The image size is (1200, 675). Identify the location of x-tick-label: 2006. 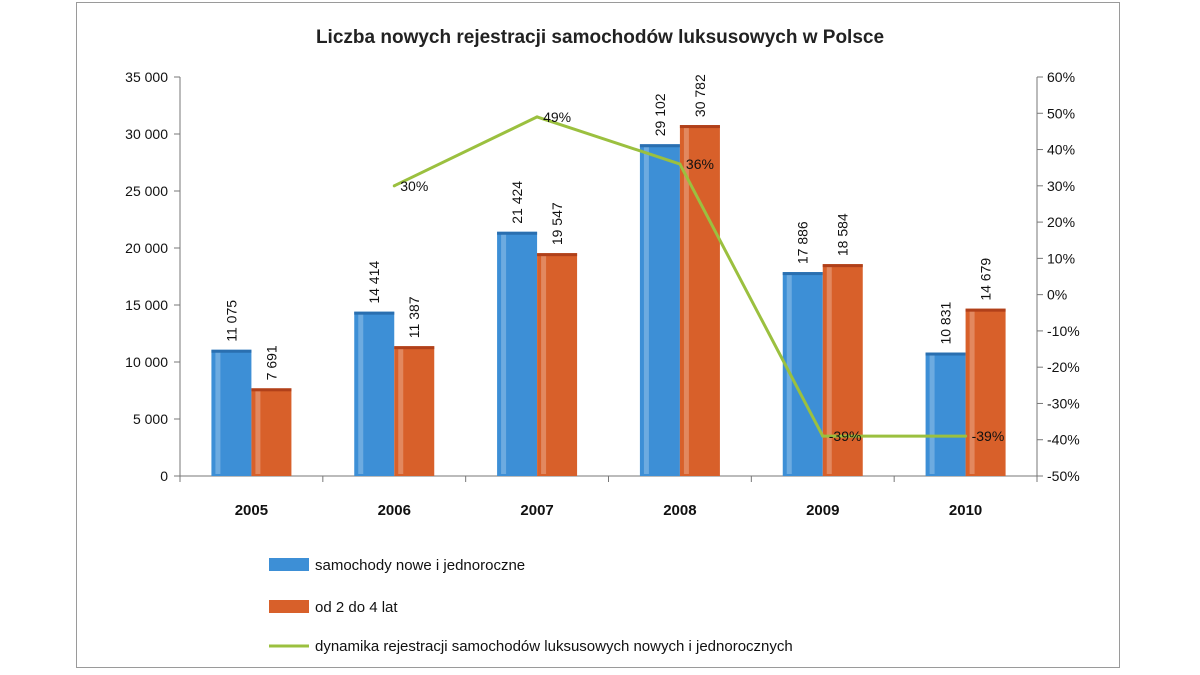
(394, 510).